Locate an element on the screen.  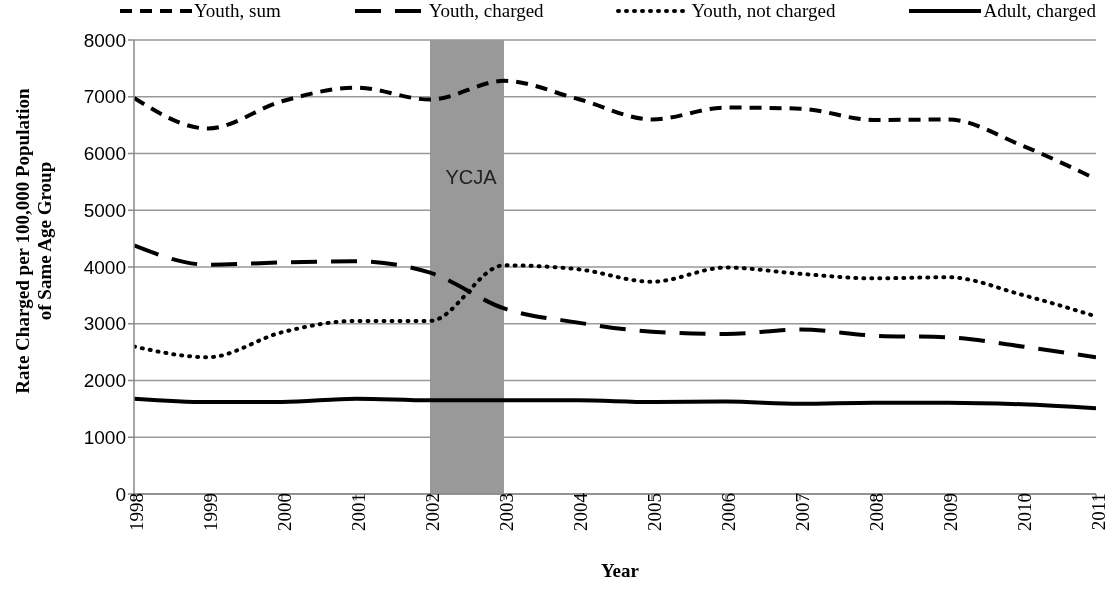
legend-label: Youth, not charged is located at coordinates (763, 11).